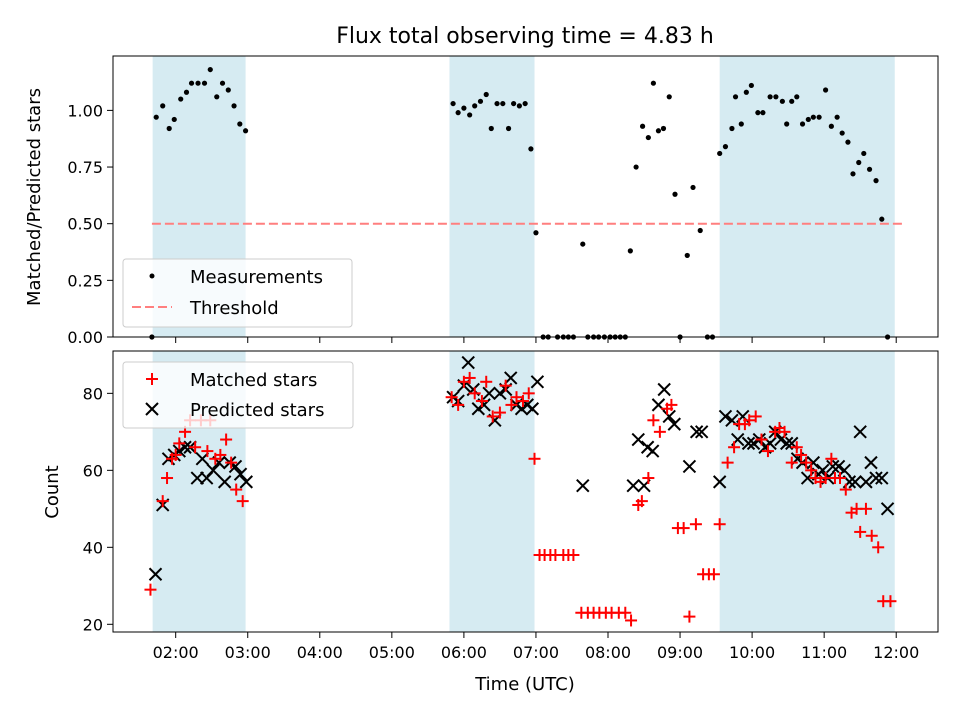  I want to click on chart-title: Flux total observing time = 4.83 h, so click(525, 36).